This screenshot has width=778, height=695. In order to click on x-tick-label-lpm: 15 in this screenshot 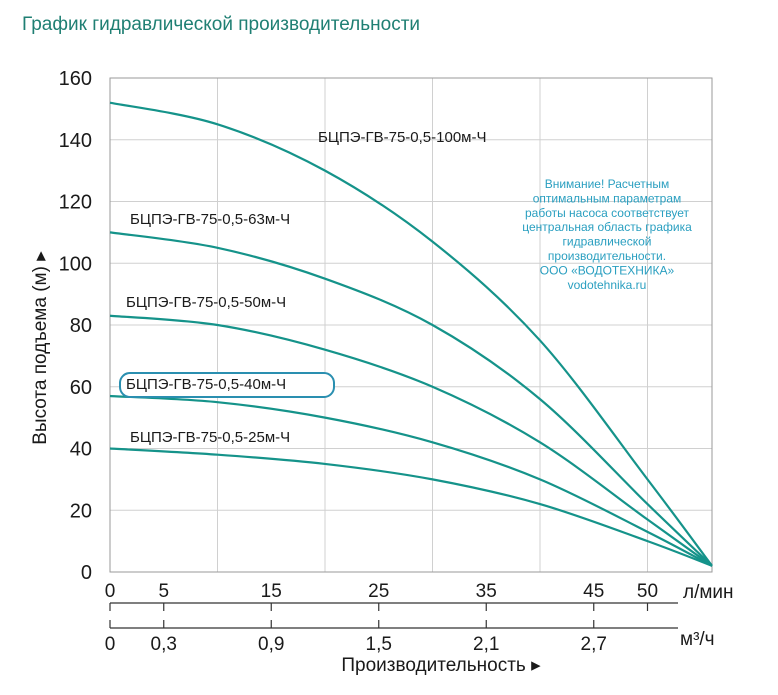, I will do `click(271, 591)`.